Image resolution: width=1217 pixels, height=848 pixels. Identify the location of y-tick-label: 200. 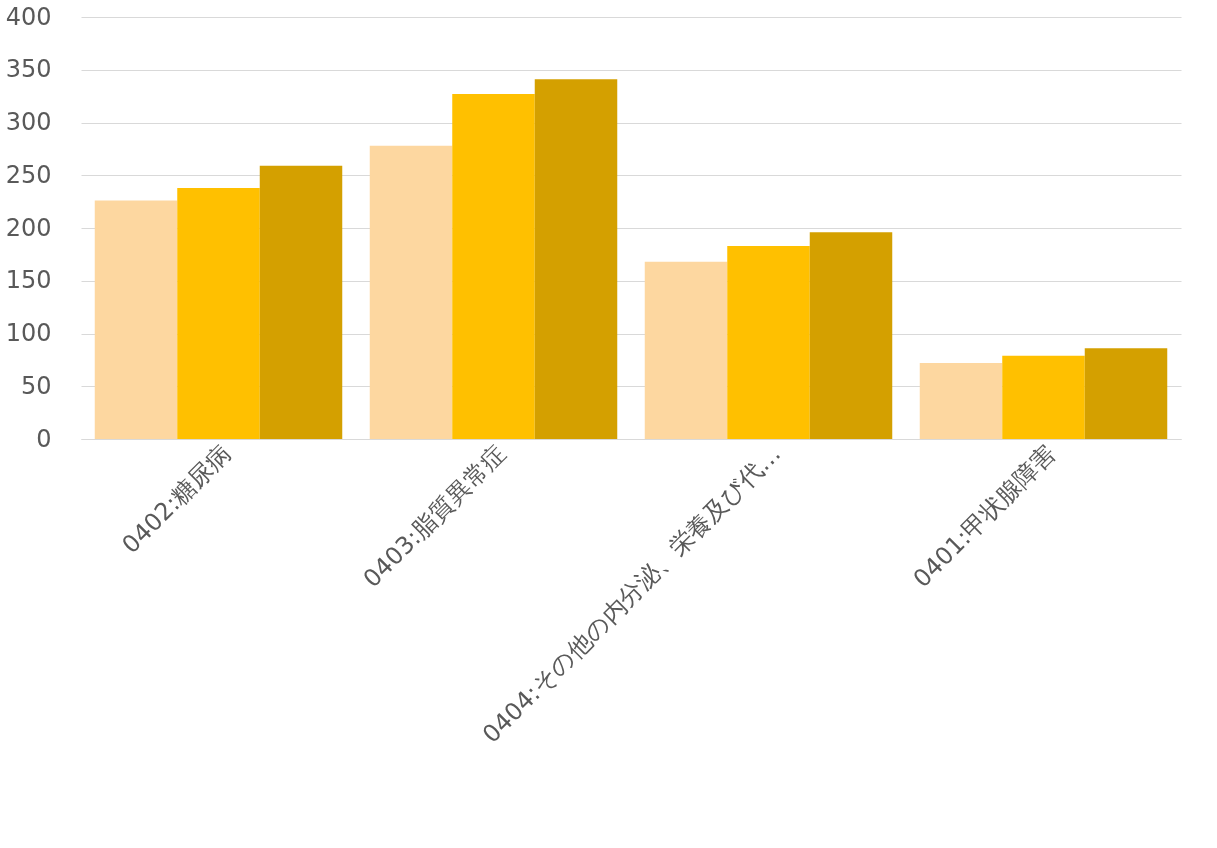
(28, 227).